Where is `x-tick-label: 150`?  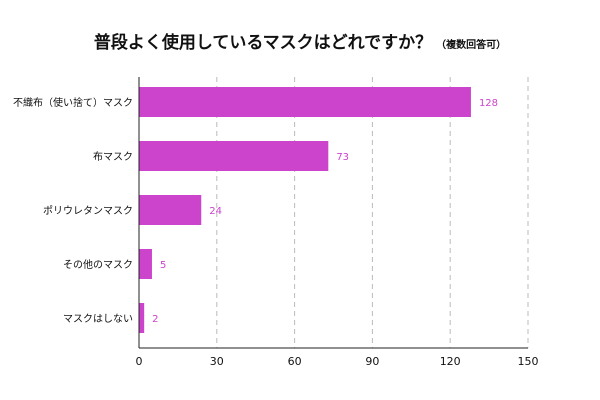 x-tick-label: 150 is located at coordinates (528, 361).